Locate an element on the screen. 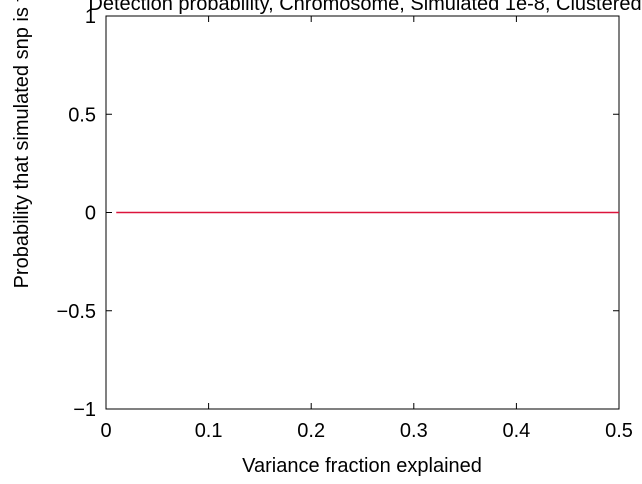 This screenshot has height=484, width=642. x-tick-label: 0 is located at coordinates (105, 431).